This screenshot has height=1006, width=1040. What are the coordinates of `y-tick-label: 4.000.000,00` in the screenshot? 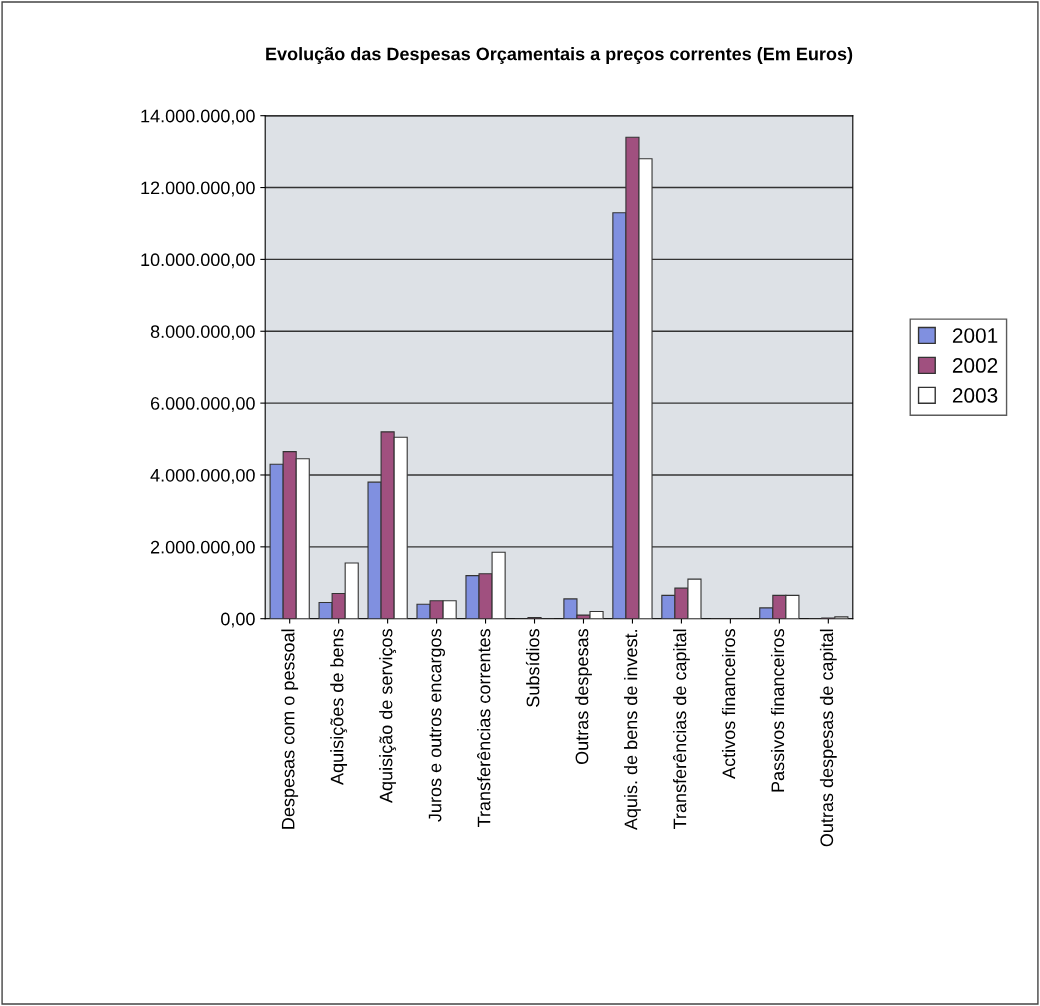 It's located at (202, 476).